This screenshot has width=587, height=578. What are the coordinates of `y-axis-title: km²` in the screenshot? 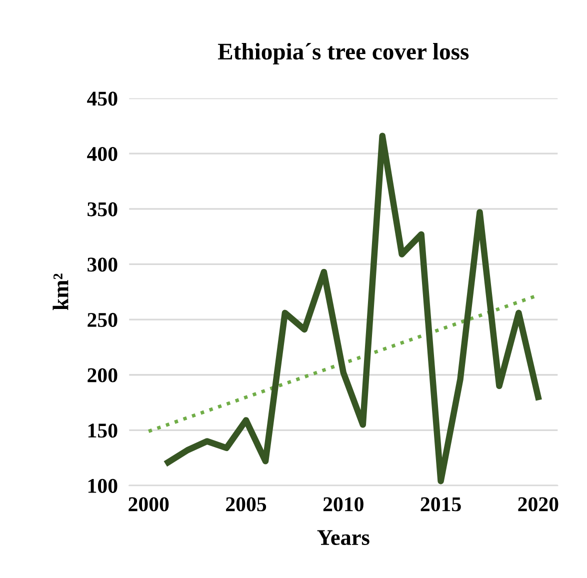 It's located at (60, 292).